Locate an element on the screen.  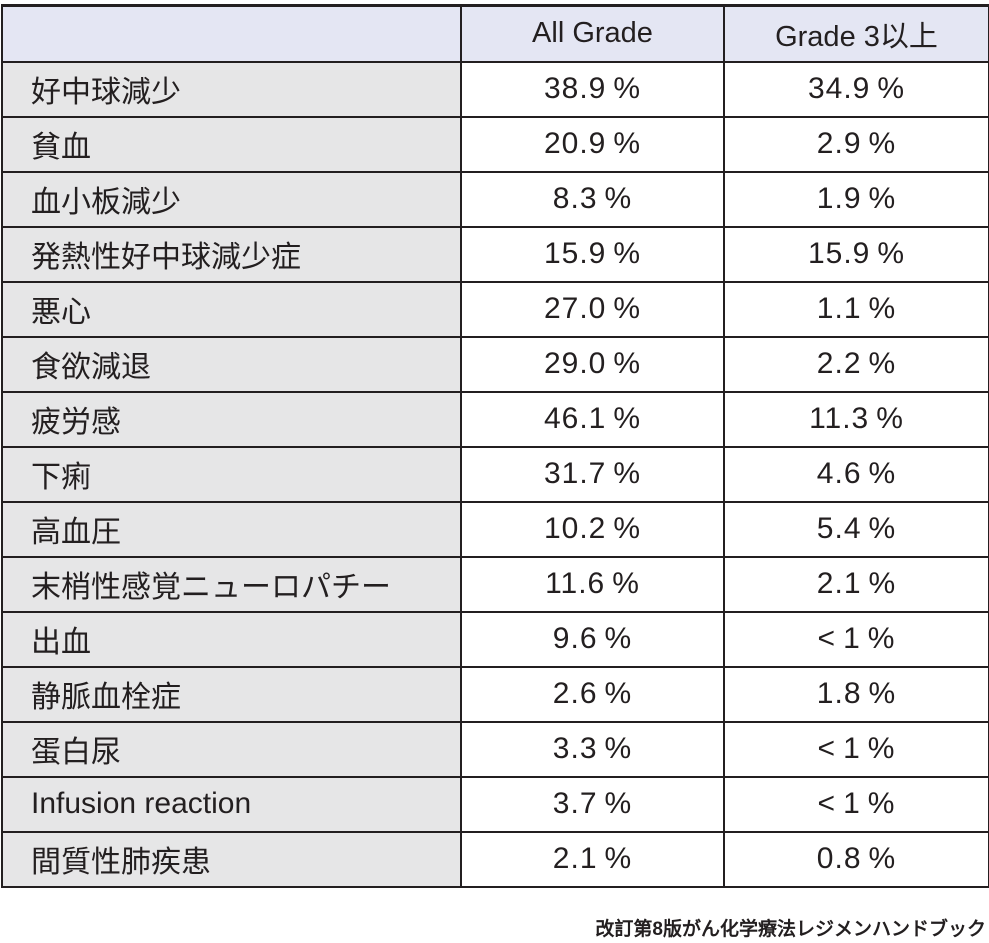
table-row: 末梢性感覚ニューロパチー 11.6 % 2.1 % is located at coordinates (495, 584).